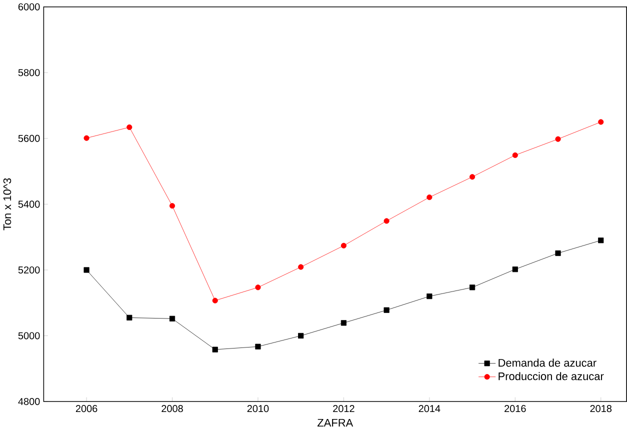  What do you see at coordinates (29, 402) in the screenshot?
I see `y-tick-label: 4800` at bounding box center [29, 402].